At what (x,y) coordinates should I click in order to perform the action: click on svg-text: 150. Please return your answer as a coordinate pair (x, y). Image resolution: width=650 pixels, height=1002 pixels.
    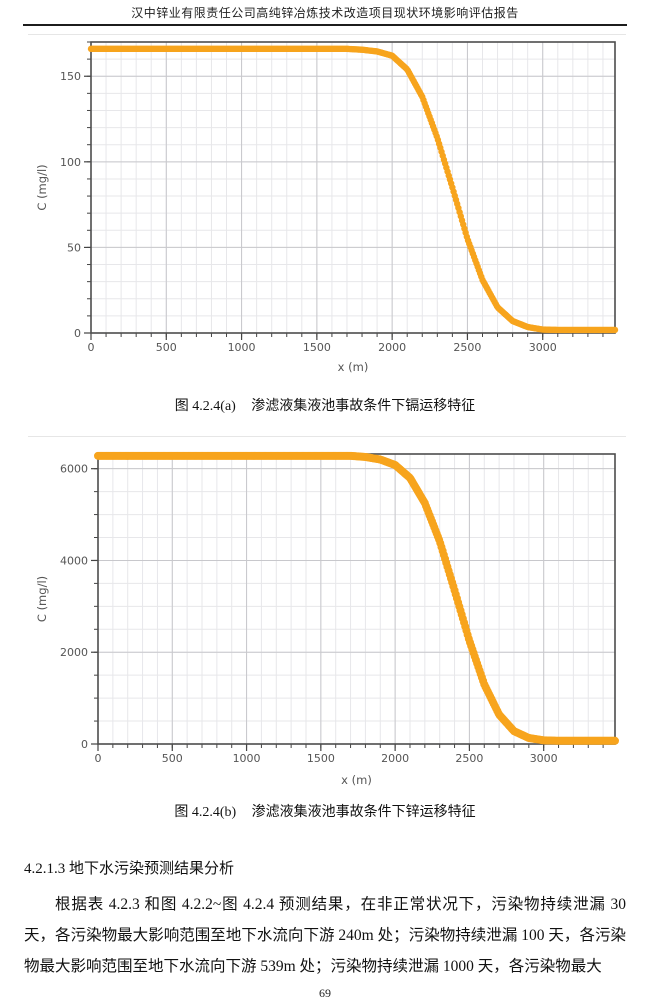
    Looking at the image, I should click on (70, 76).